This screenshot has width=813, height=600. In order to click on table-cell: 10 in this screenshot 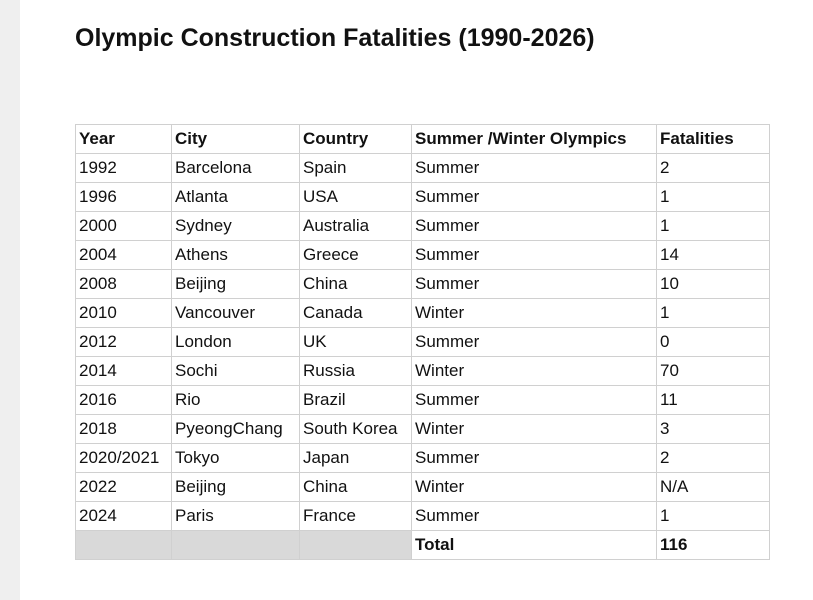, I will do `click(713, 284)`.